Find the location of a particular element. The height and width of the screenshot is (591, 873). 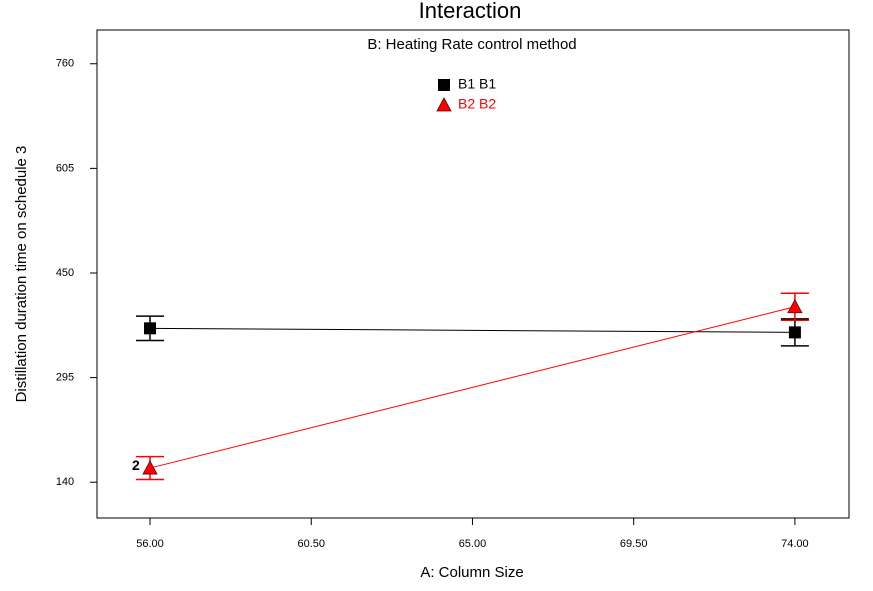

x-tick-label: 56.00 is located at coordinates (150, 544).